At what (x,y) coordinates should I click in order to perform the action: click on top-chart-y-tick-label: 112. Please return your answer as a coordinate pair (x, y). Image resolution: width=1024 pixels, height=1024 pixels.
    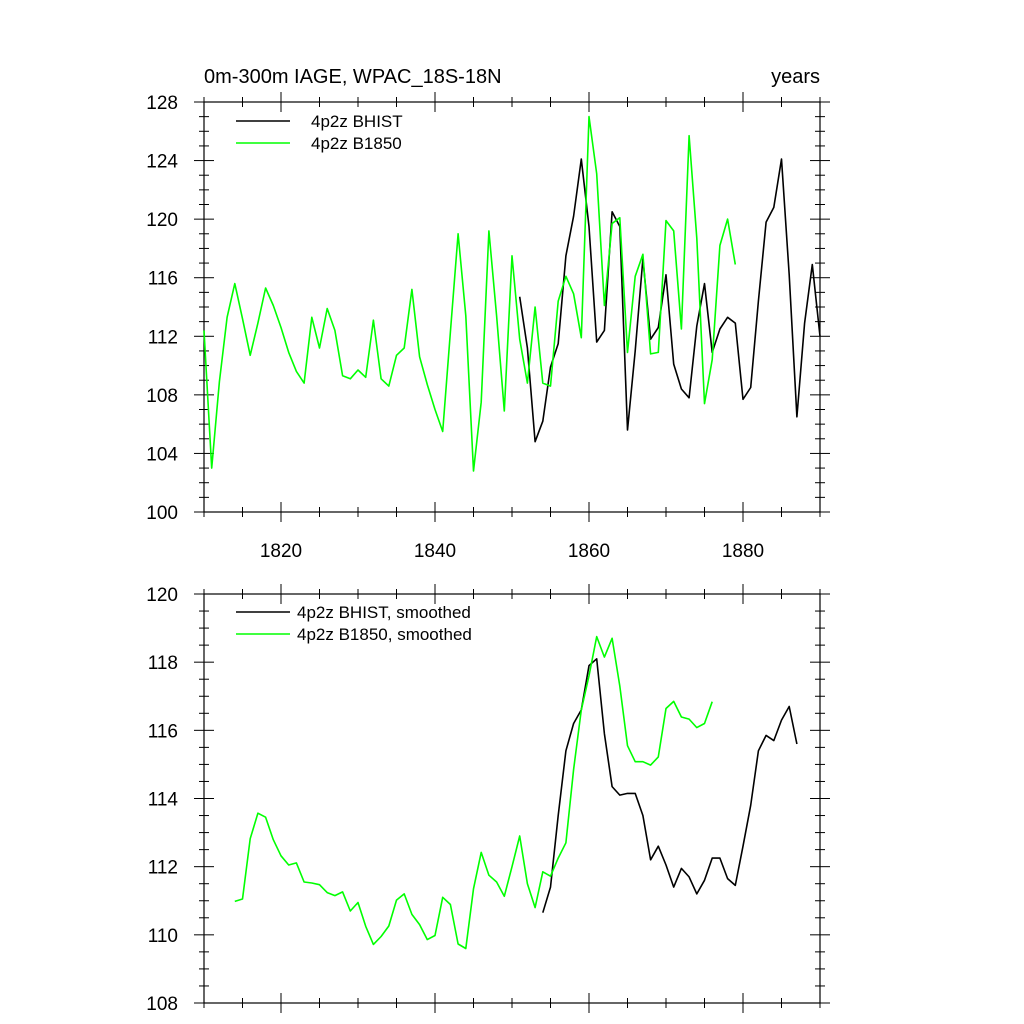
    Looking at the image, I should click on (163, 337).